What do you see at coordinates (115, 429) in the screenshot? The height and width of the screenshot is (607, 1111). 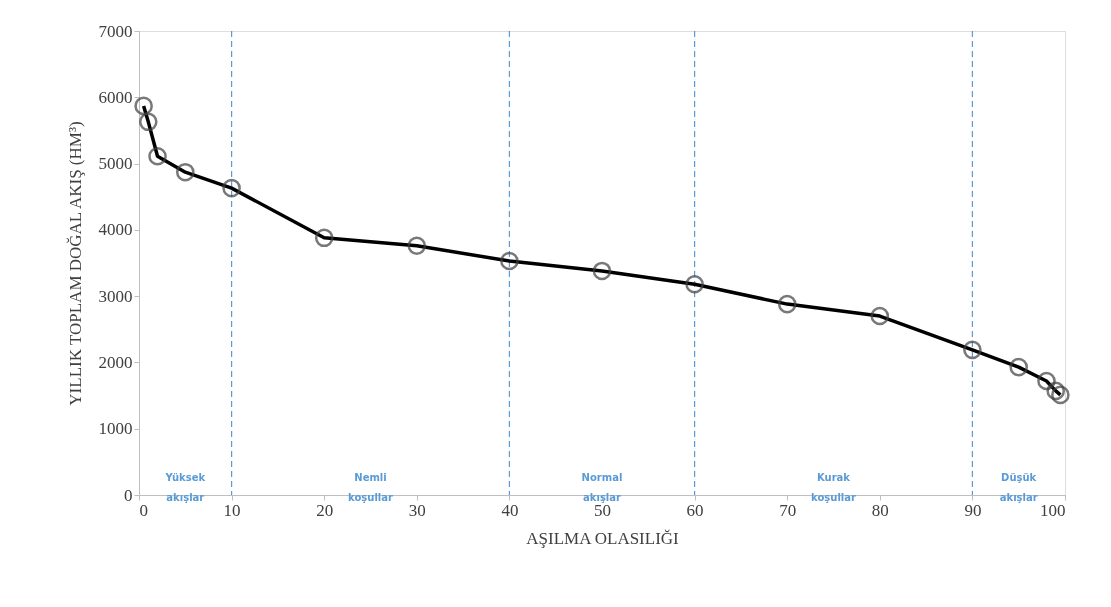 I see `y-tick-label: 1000` at bounding box center [115, 429].